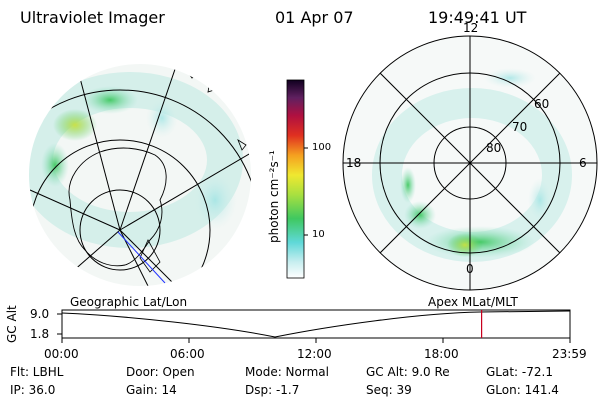  What do you see at coordinates (314, 354) in the screenshot?
I see `x-tick-1200: 12:00` at bounding box center [314, 354].